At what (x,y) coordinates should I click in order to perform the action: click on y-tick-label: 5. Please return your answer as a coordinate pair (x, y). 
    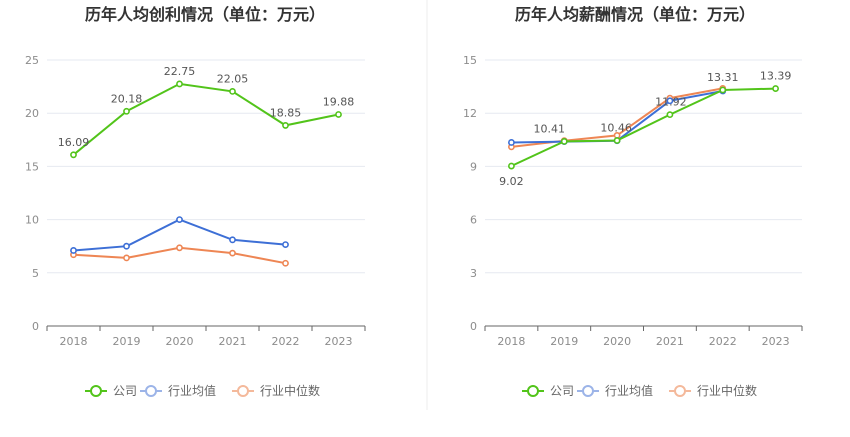
    Looking at the image, I should click on (35, 273).